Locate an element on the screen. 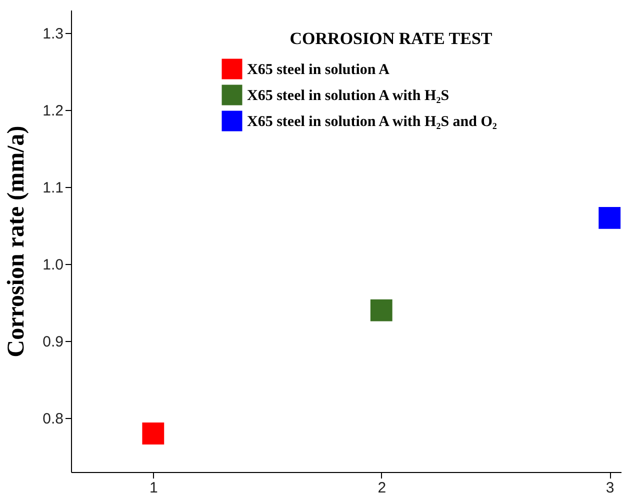  y-tick-label: 0.8 is located at coordinates (53, 419).